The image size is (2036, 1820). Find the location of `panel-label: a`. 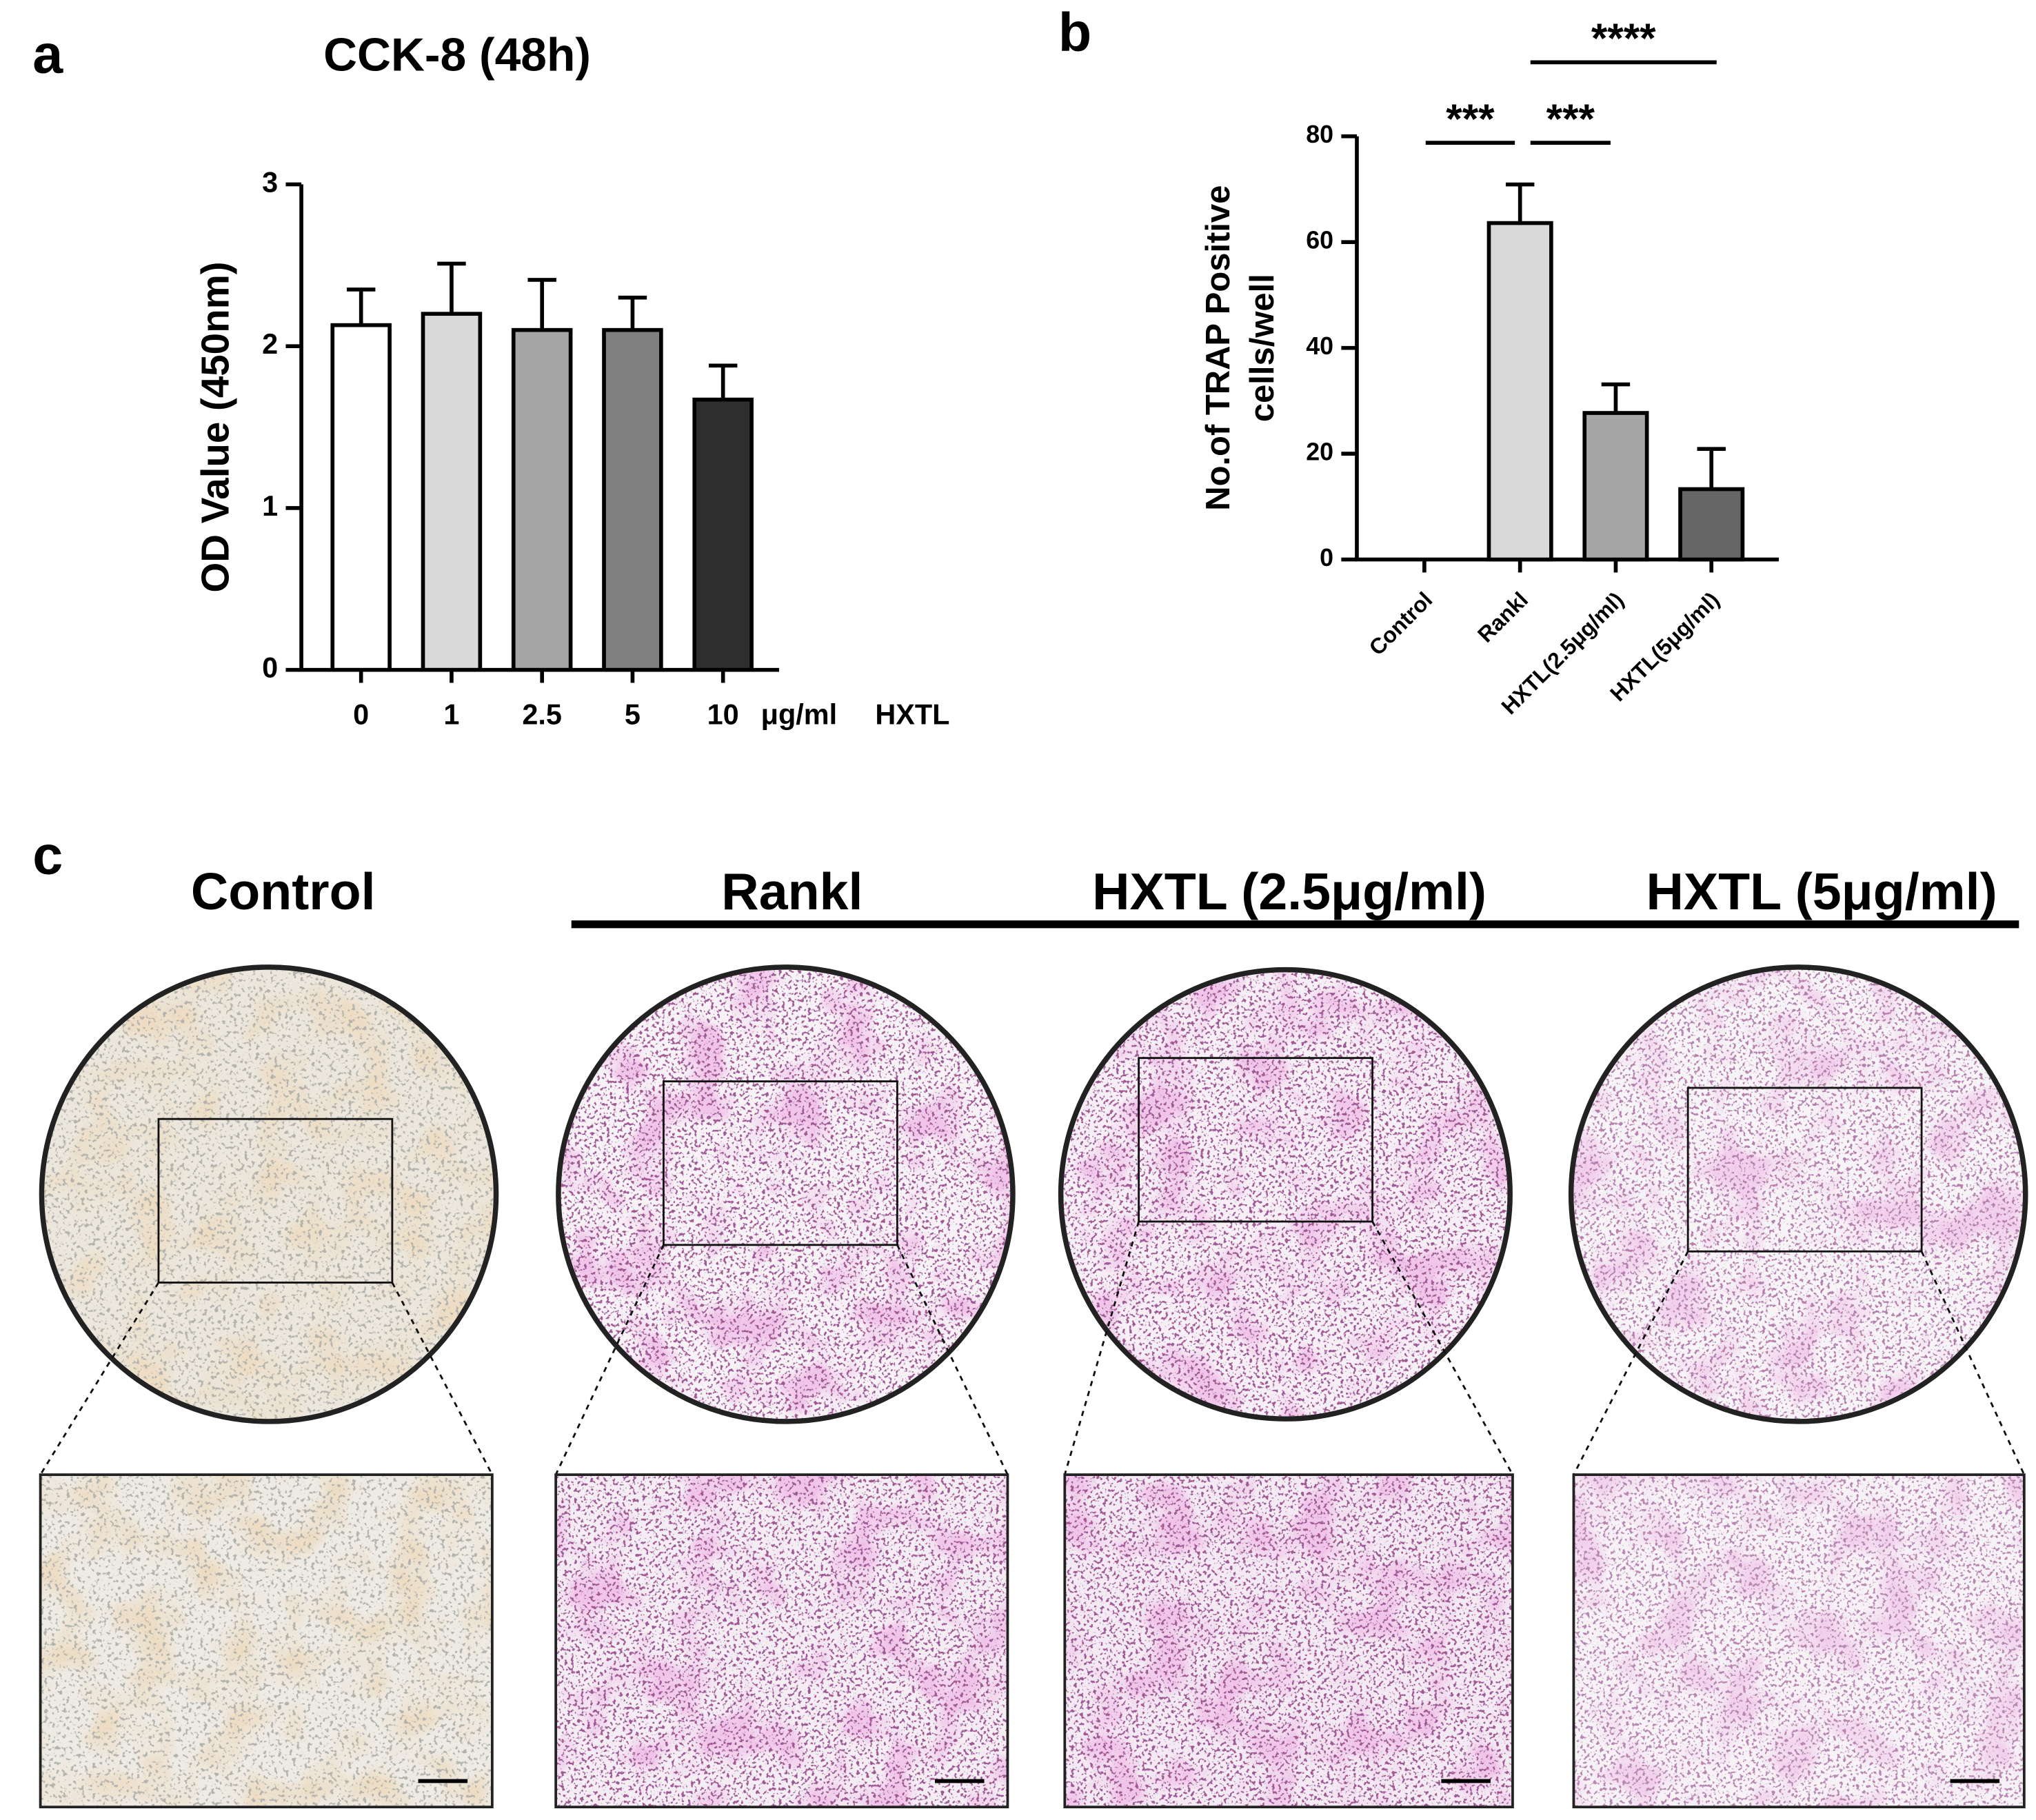

panel-label: a is located at coordinates (47, 54).